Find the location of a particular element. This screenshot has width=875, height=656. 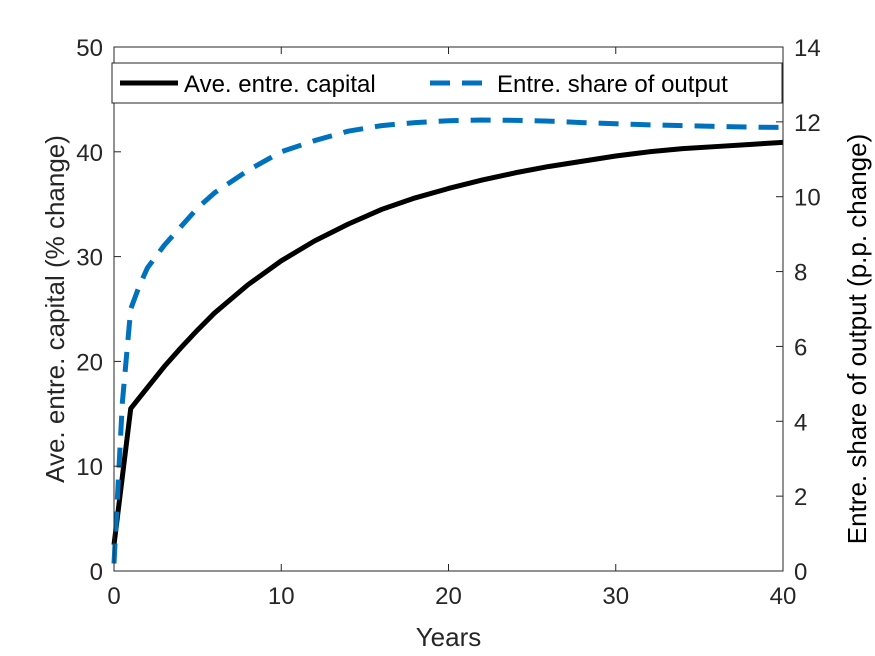

right-y-axis-title: Entre. share of output (p.p. change) is located at coordinates (857, 339).